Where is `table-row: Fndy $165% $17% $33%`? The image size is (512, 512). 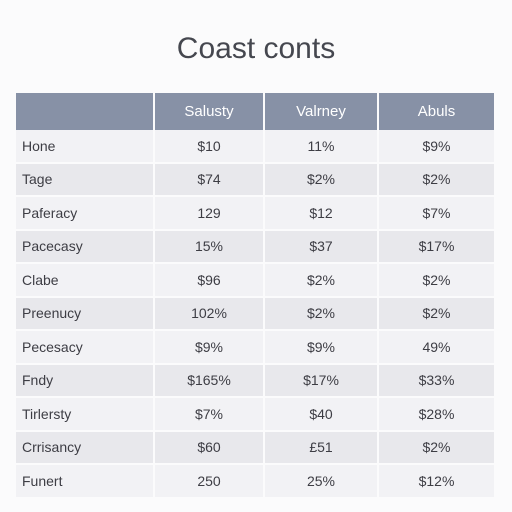
table-row: Fndy $165% $17% $33% is located at coordinates (255, 380).